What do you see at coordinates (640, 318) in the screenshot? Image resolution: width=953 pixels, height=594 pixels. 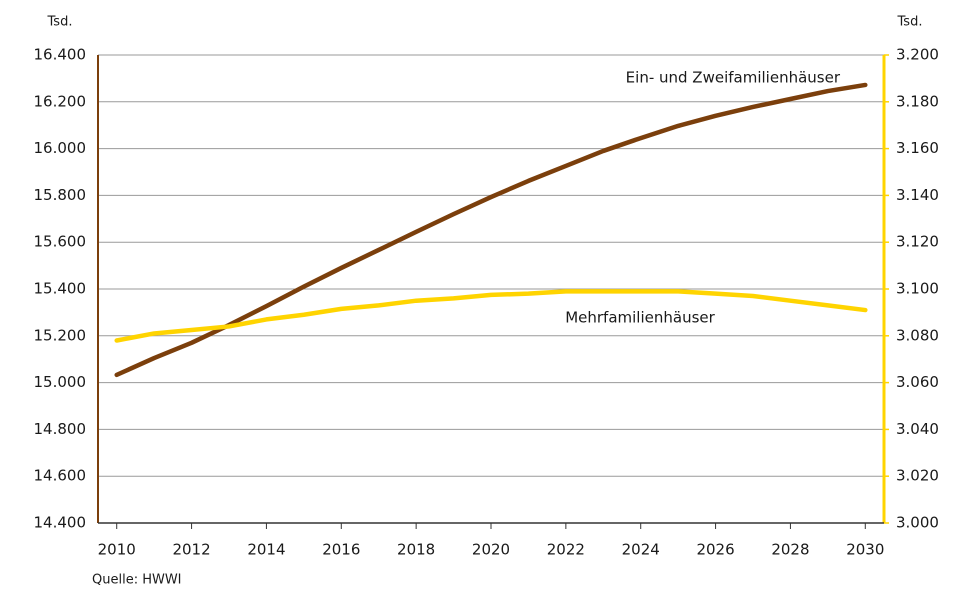 I see `series-label: Mehrfamilienhäuser` at bounding box center [640, 318].